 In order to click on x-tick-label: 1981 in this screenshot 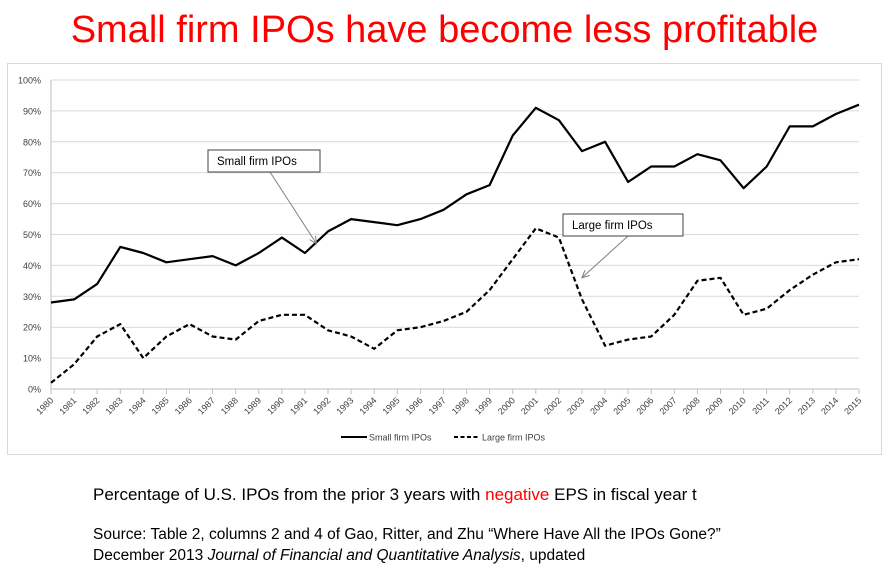, I will do `click(67, 405)`.